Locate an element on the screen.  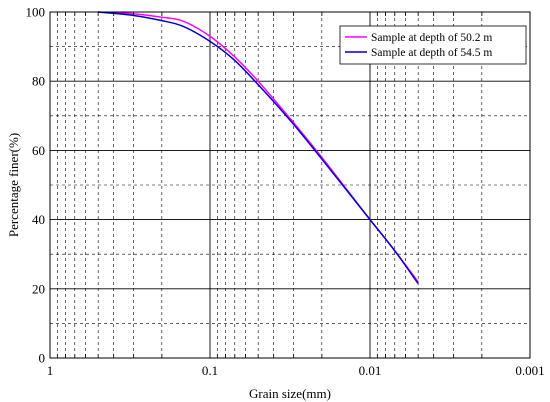
x-tick-label: 0.01 is located at coordinates (370, 370).